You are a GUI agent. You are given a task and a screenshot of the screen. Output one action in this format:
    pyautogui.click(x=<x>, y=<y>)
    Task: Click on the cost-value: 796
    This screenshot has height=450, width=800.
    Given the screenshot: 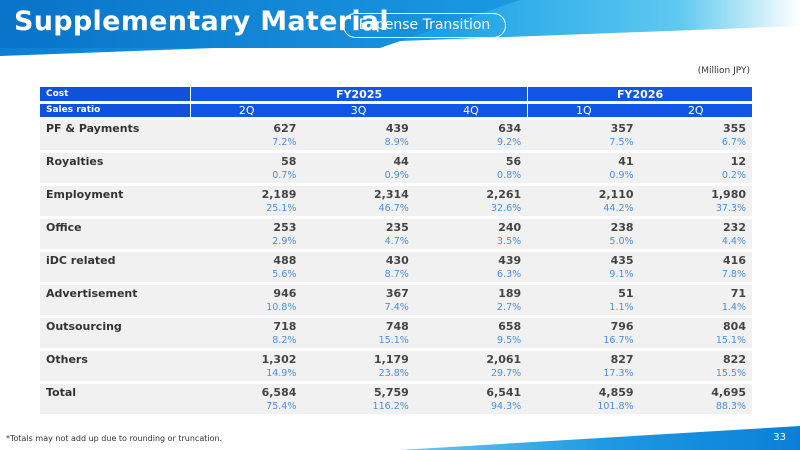 What is the action you would take?
    pyautogui.click(x=622, y=326)
    